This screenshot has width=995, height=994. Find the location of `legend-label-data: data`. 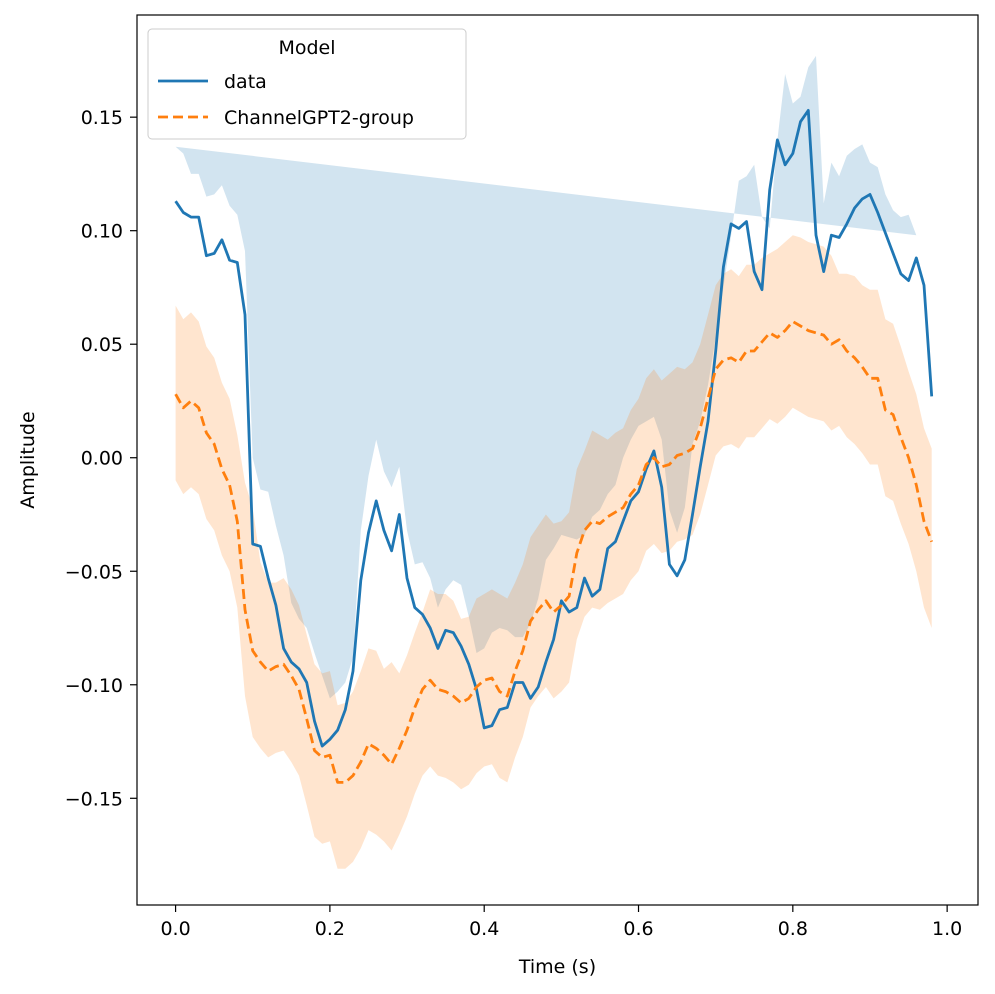

legend-label-data: data is located at coordinates (245, 82).